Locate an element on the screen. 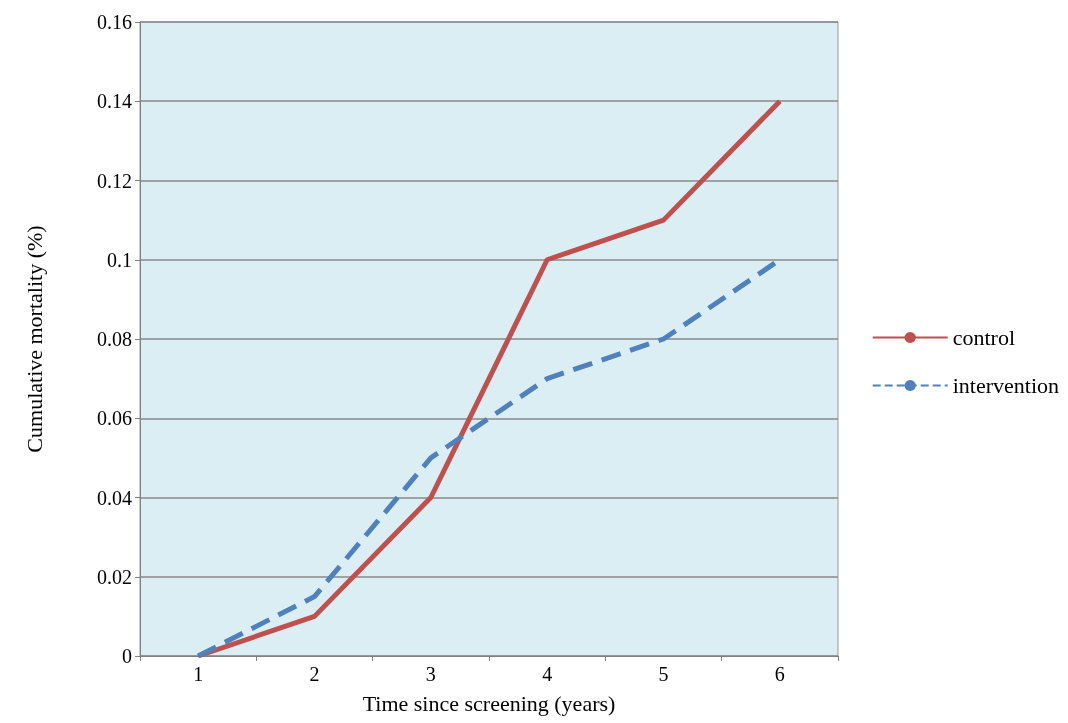  y-tick-label: 0.02 is located at coordinates (114, 576).